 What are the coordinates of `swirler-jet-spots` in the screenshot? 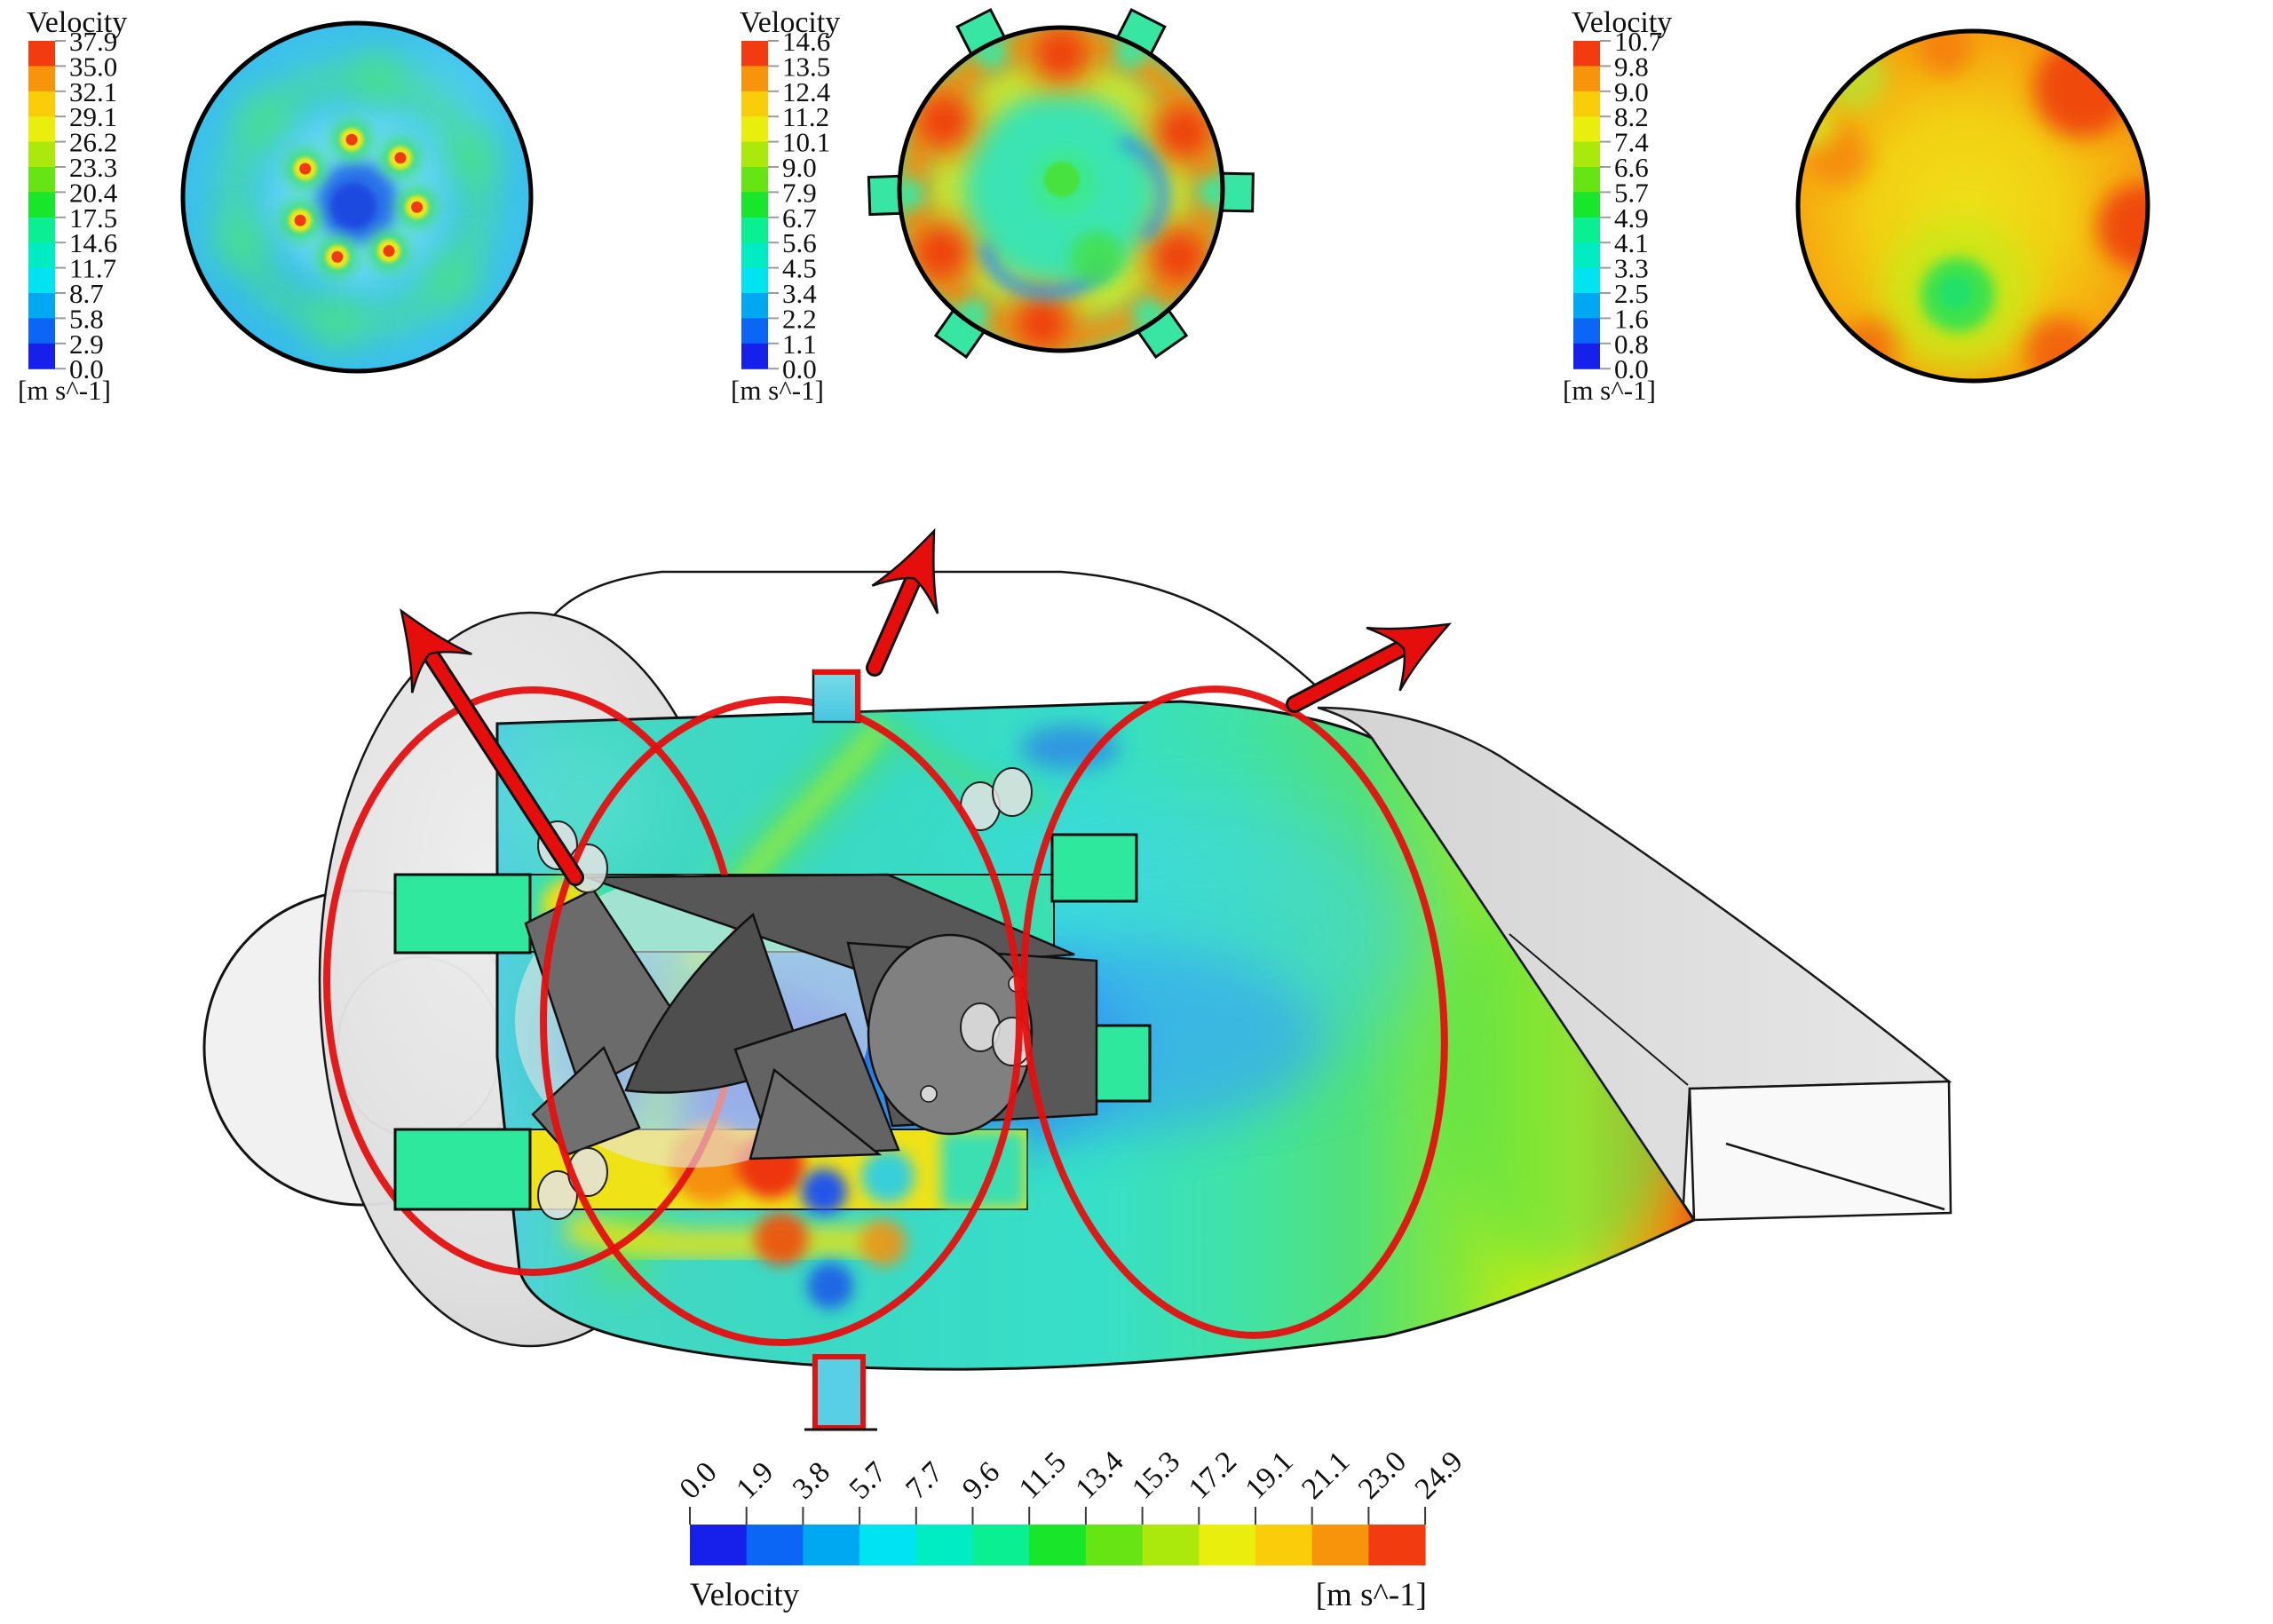 It's located at (359, 198).